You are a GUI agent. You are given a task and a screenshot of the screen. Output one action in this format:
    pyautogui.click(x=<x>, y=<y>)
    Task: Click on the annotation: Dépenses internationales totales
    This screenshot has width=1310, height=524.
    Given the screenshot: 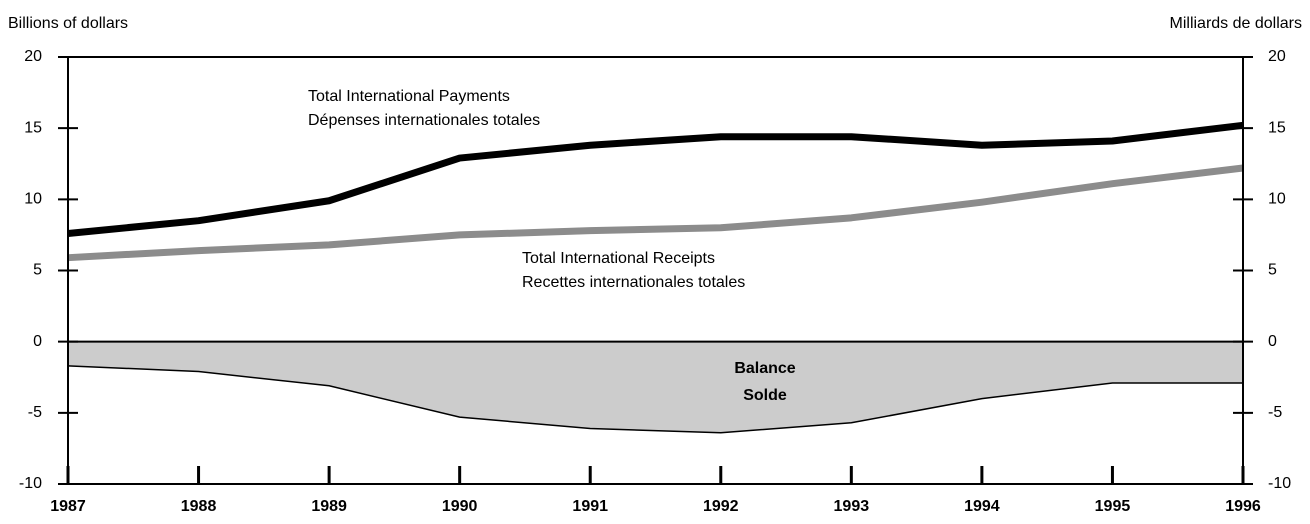 What is the action you would take?
    pyautogui.click(x=424, y=120)
    